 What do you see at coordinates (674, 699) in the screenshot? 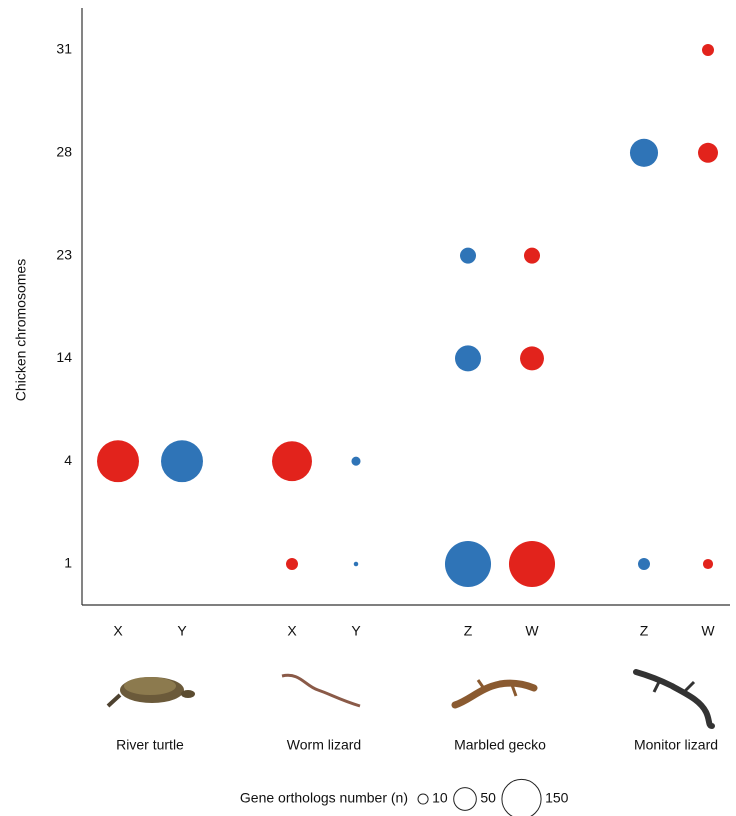
I see `monitor-lizard-icon` at bounding box center [674, 699].